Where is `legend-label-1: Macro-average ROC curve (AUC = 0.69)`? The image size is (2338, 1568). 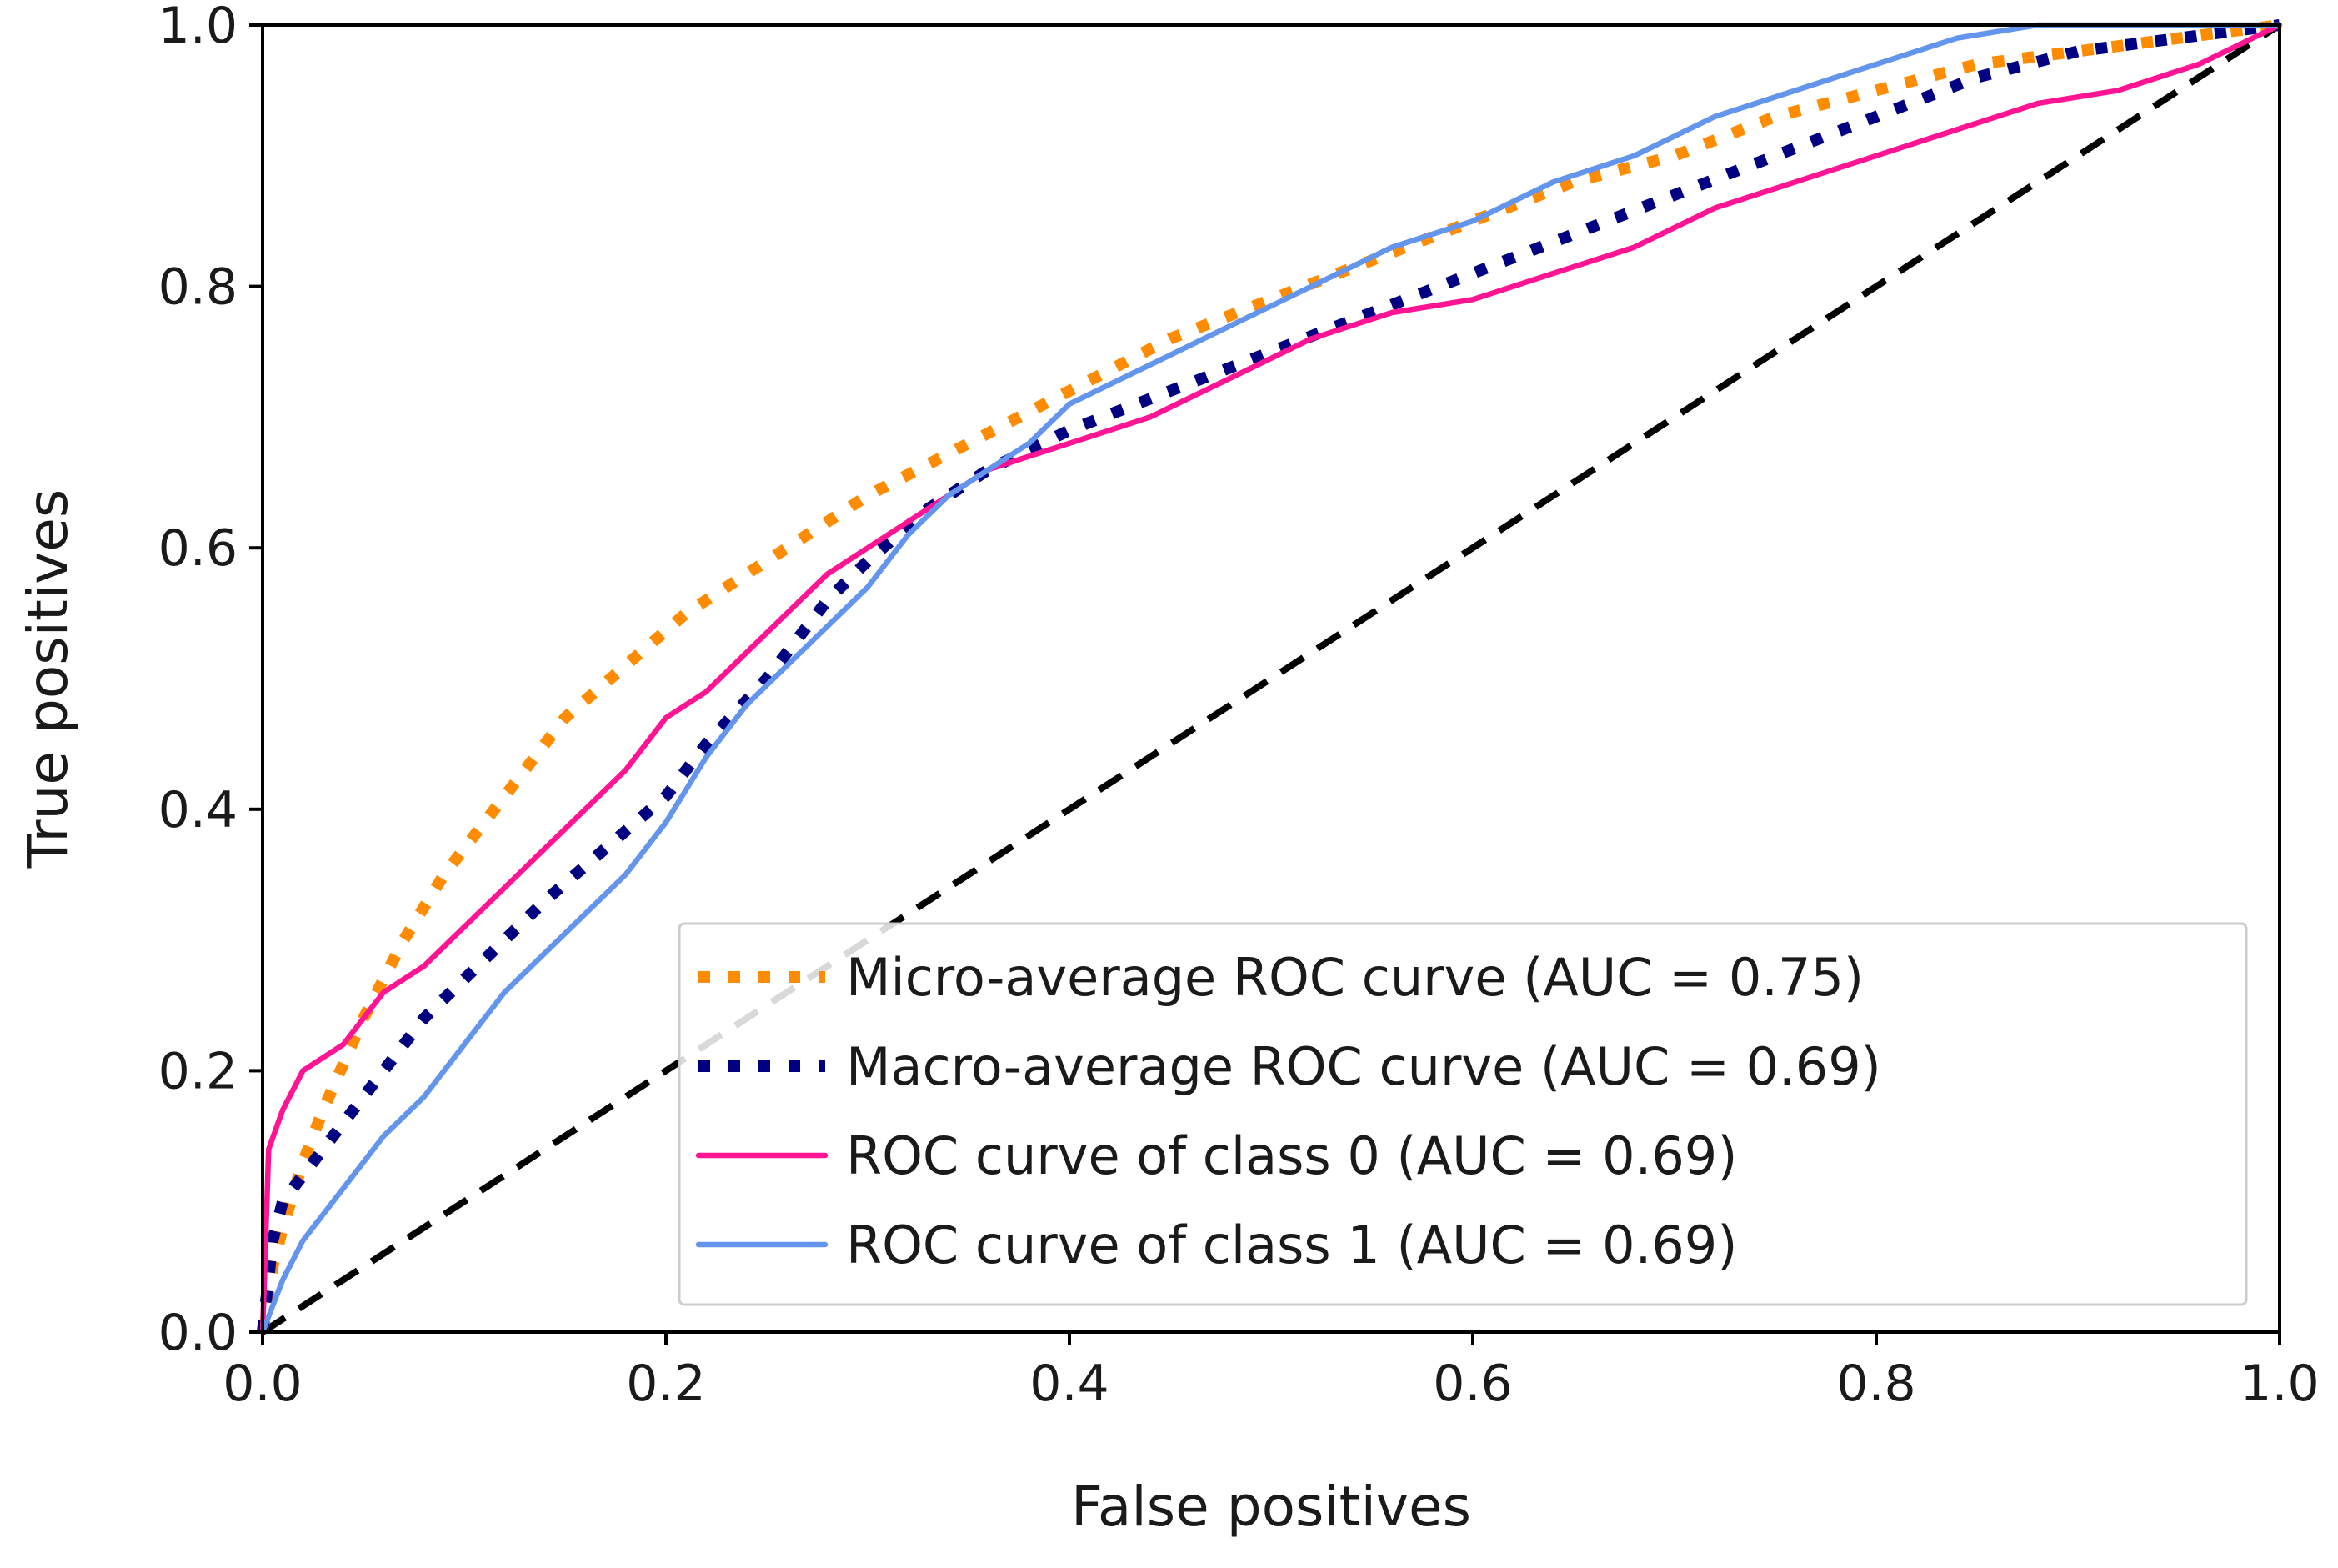
legend-label-1: Macro-average ROC curve (AUC = 0.69) is located at coordinates (1363, 1066).